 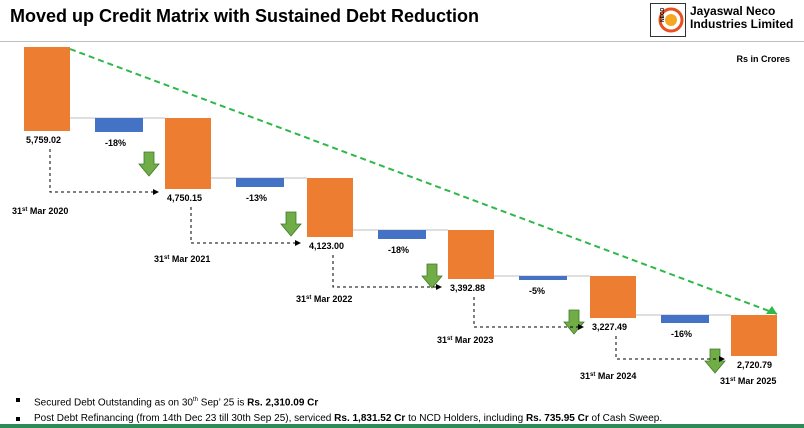 What do you see at coordinates (733, 11) in the screenshot?
I see `company-name-line1: Jayaswal Neco` at bounding box center [733, 11].